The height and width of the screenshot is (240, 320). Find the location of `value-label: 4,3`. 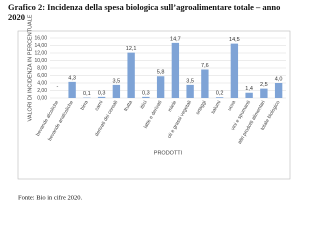

value-label: 4,3 is located at coordinates (72, 78).